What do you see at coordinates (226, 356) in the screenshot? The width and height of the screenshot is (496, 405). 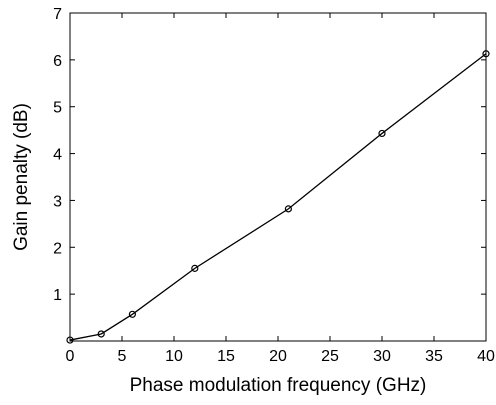 I see `x-tick-label: 15` at bounding box center [226, 356].